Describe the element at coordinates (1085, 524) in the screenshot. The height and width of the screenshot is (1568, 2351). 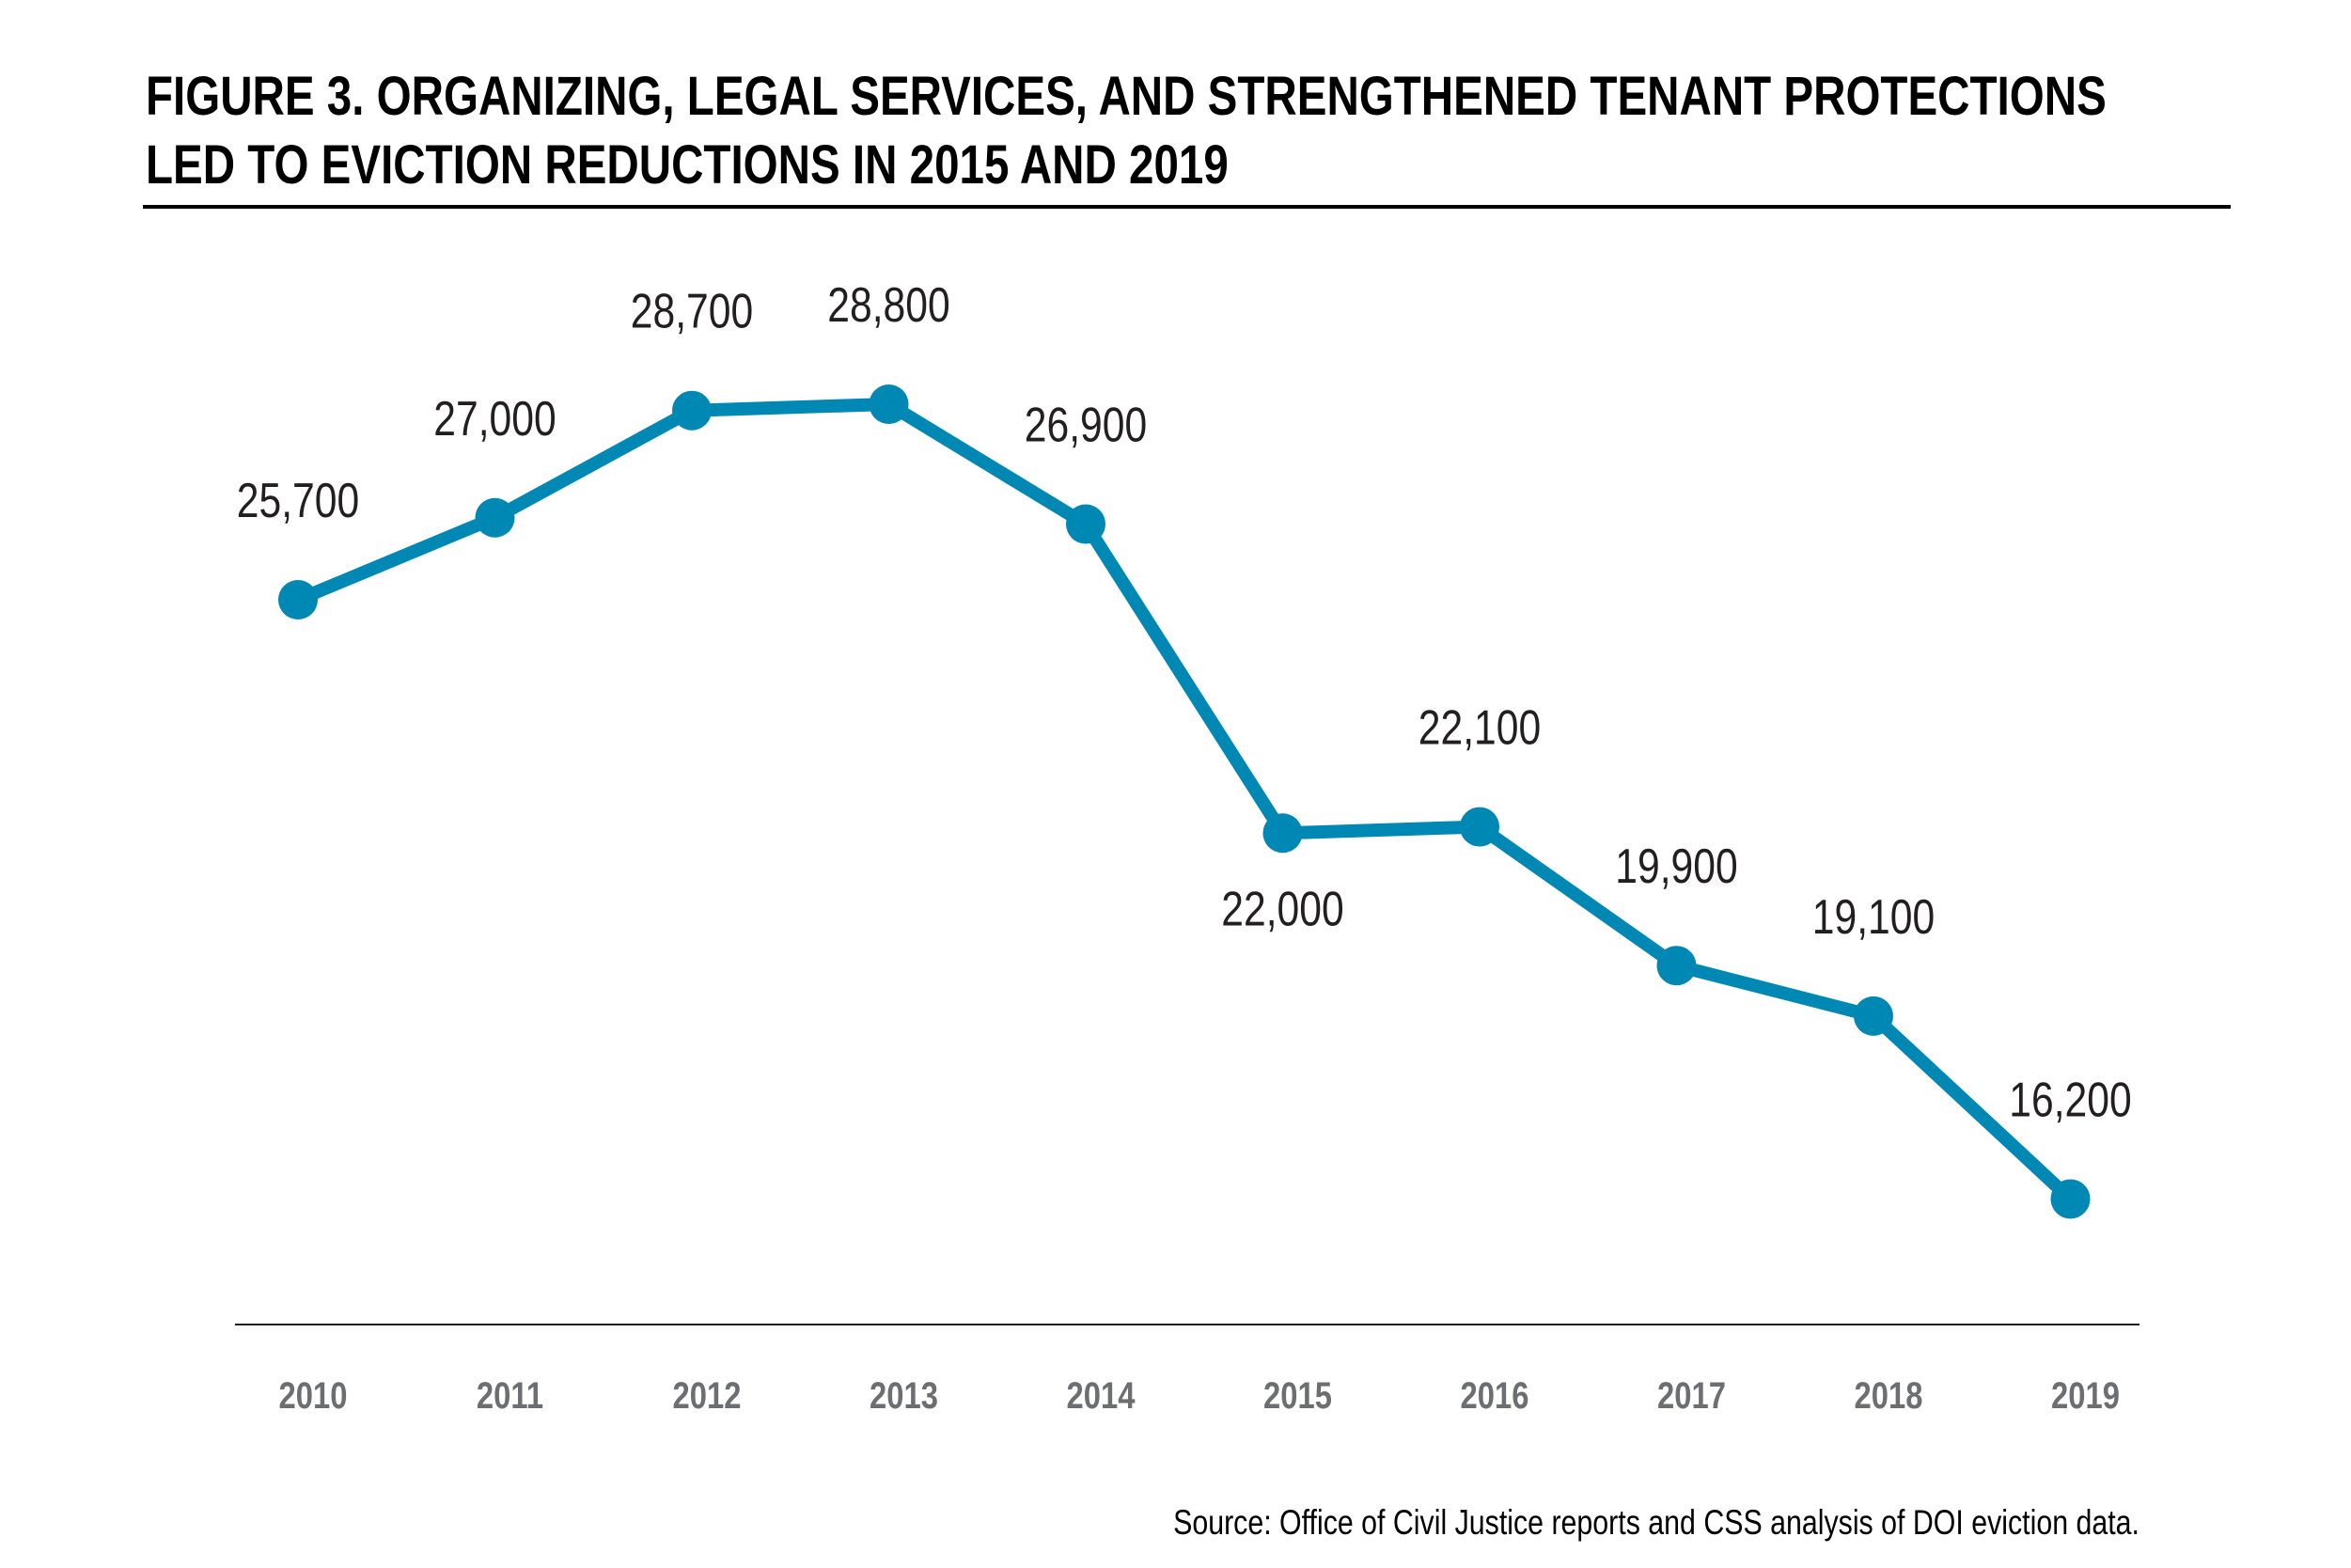
I see `data-point-2014` at that location.